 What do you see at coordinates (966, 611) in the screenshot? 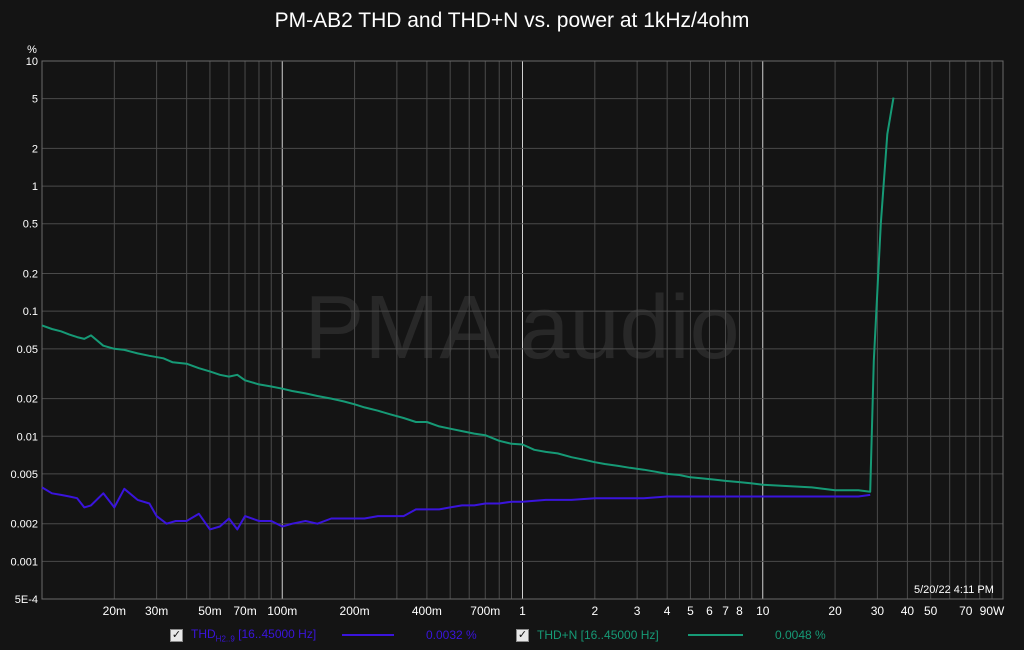
I see `x-tick-label: 70` at bounding box center [966, 611].